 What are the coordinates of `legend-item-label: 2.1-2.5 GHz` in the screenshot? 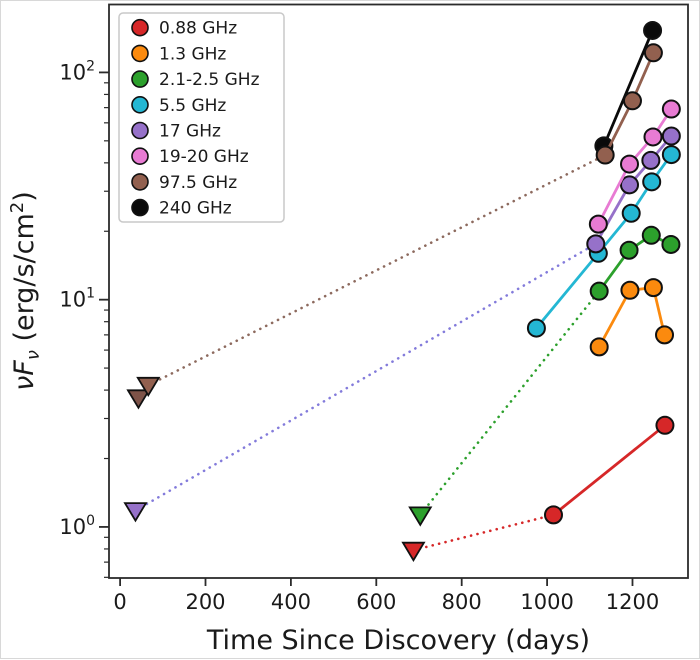 It's located at (209, 80).